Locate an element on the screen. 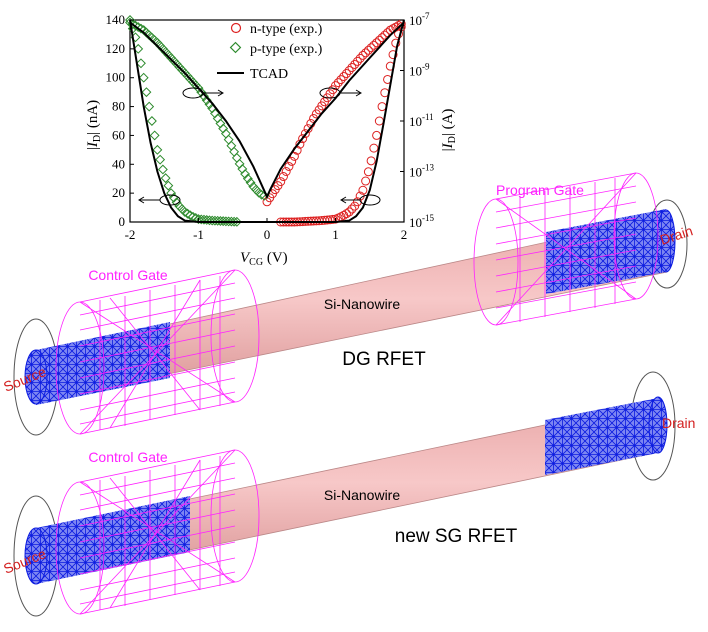 The width and height of the screenshot is (708, 632). chart-legend: n-type (exp.) p-type (exp.) TCAD is located at coordinates (270, 52).